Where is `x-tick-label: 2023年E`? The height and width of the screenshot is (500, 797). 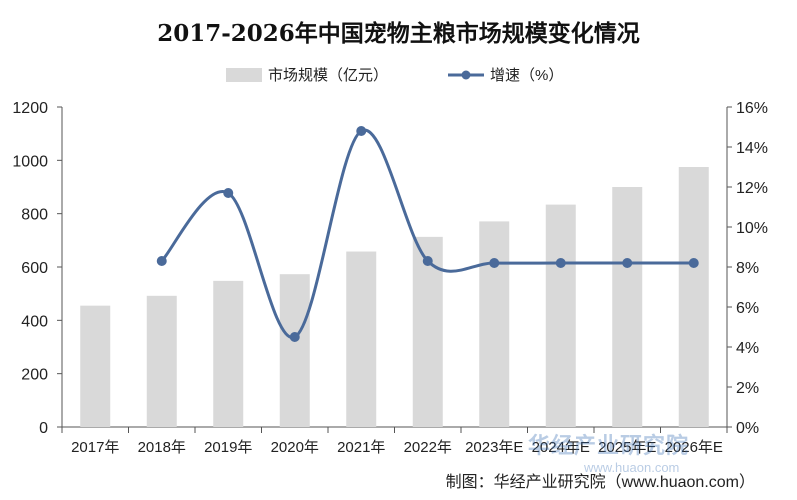
x-tick-label: 2023年E is located at coordinates (494, 447).